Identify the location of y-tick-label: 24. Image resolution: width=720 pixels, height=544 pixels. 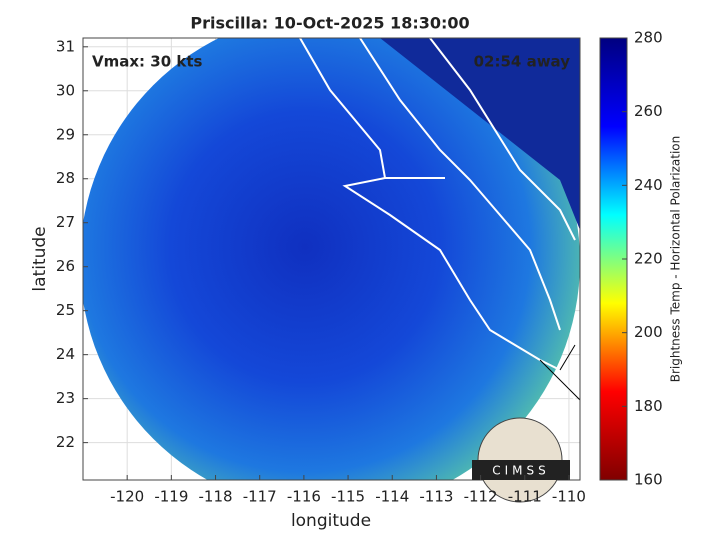
(65, 354).